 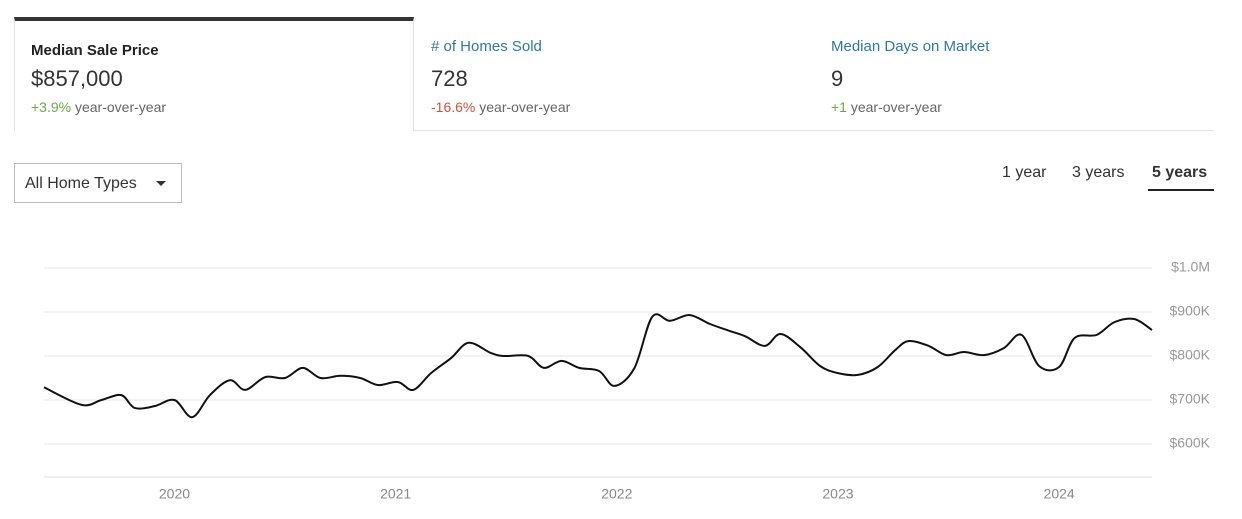 What do you see at coordinates (95, 50) in the screenshot?
I see `tab-title: Median Sale Price` at bounding box center [95, 50].